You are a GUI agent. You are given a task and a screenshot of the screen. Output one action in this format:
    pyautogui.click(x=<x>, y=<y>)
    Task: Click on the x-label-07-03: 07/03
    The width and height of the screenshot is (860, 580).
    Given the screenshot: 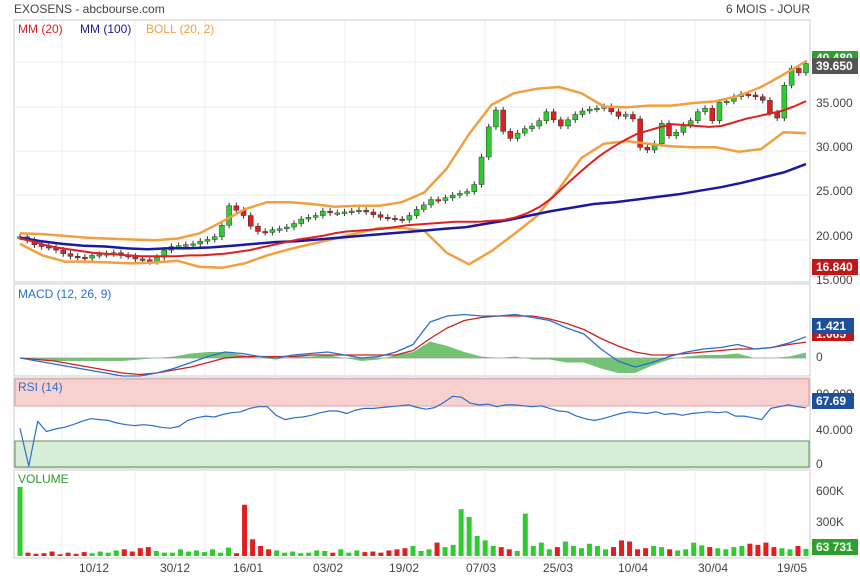 What is the action you would take?
    pyautogui.click(x=481, y=568)
    